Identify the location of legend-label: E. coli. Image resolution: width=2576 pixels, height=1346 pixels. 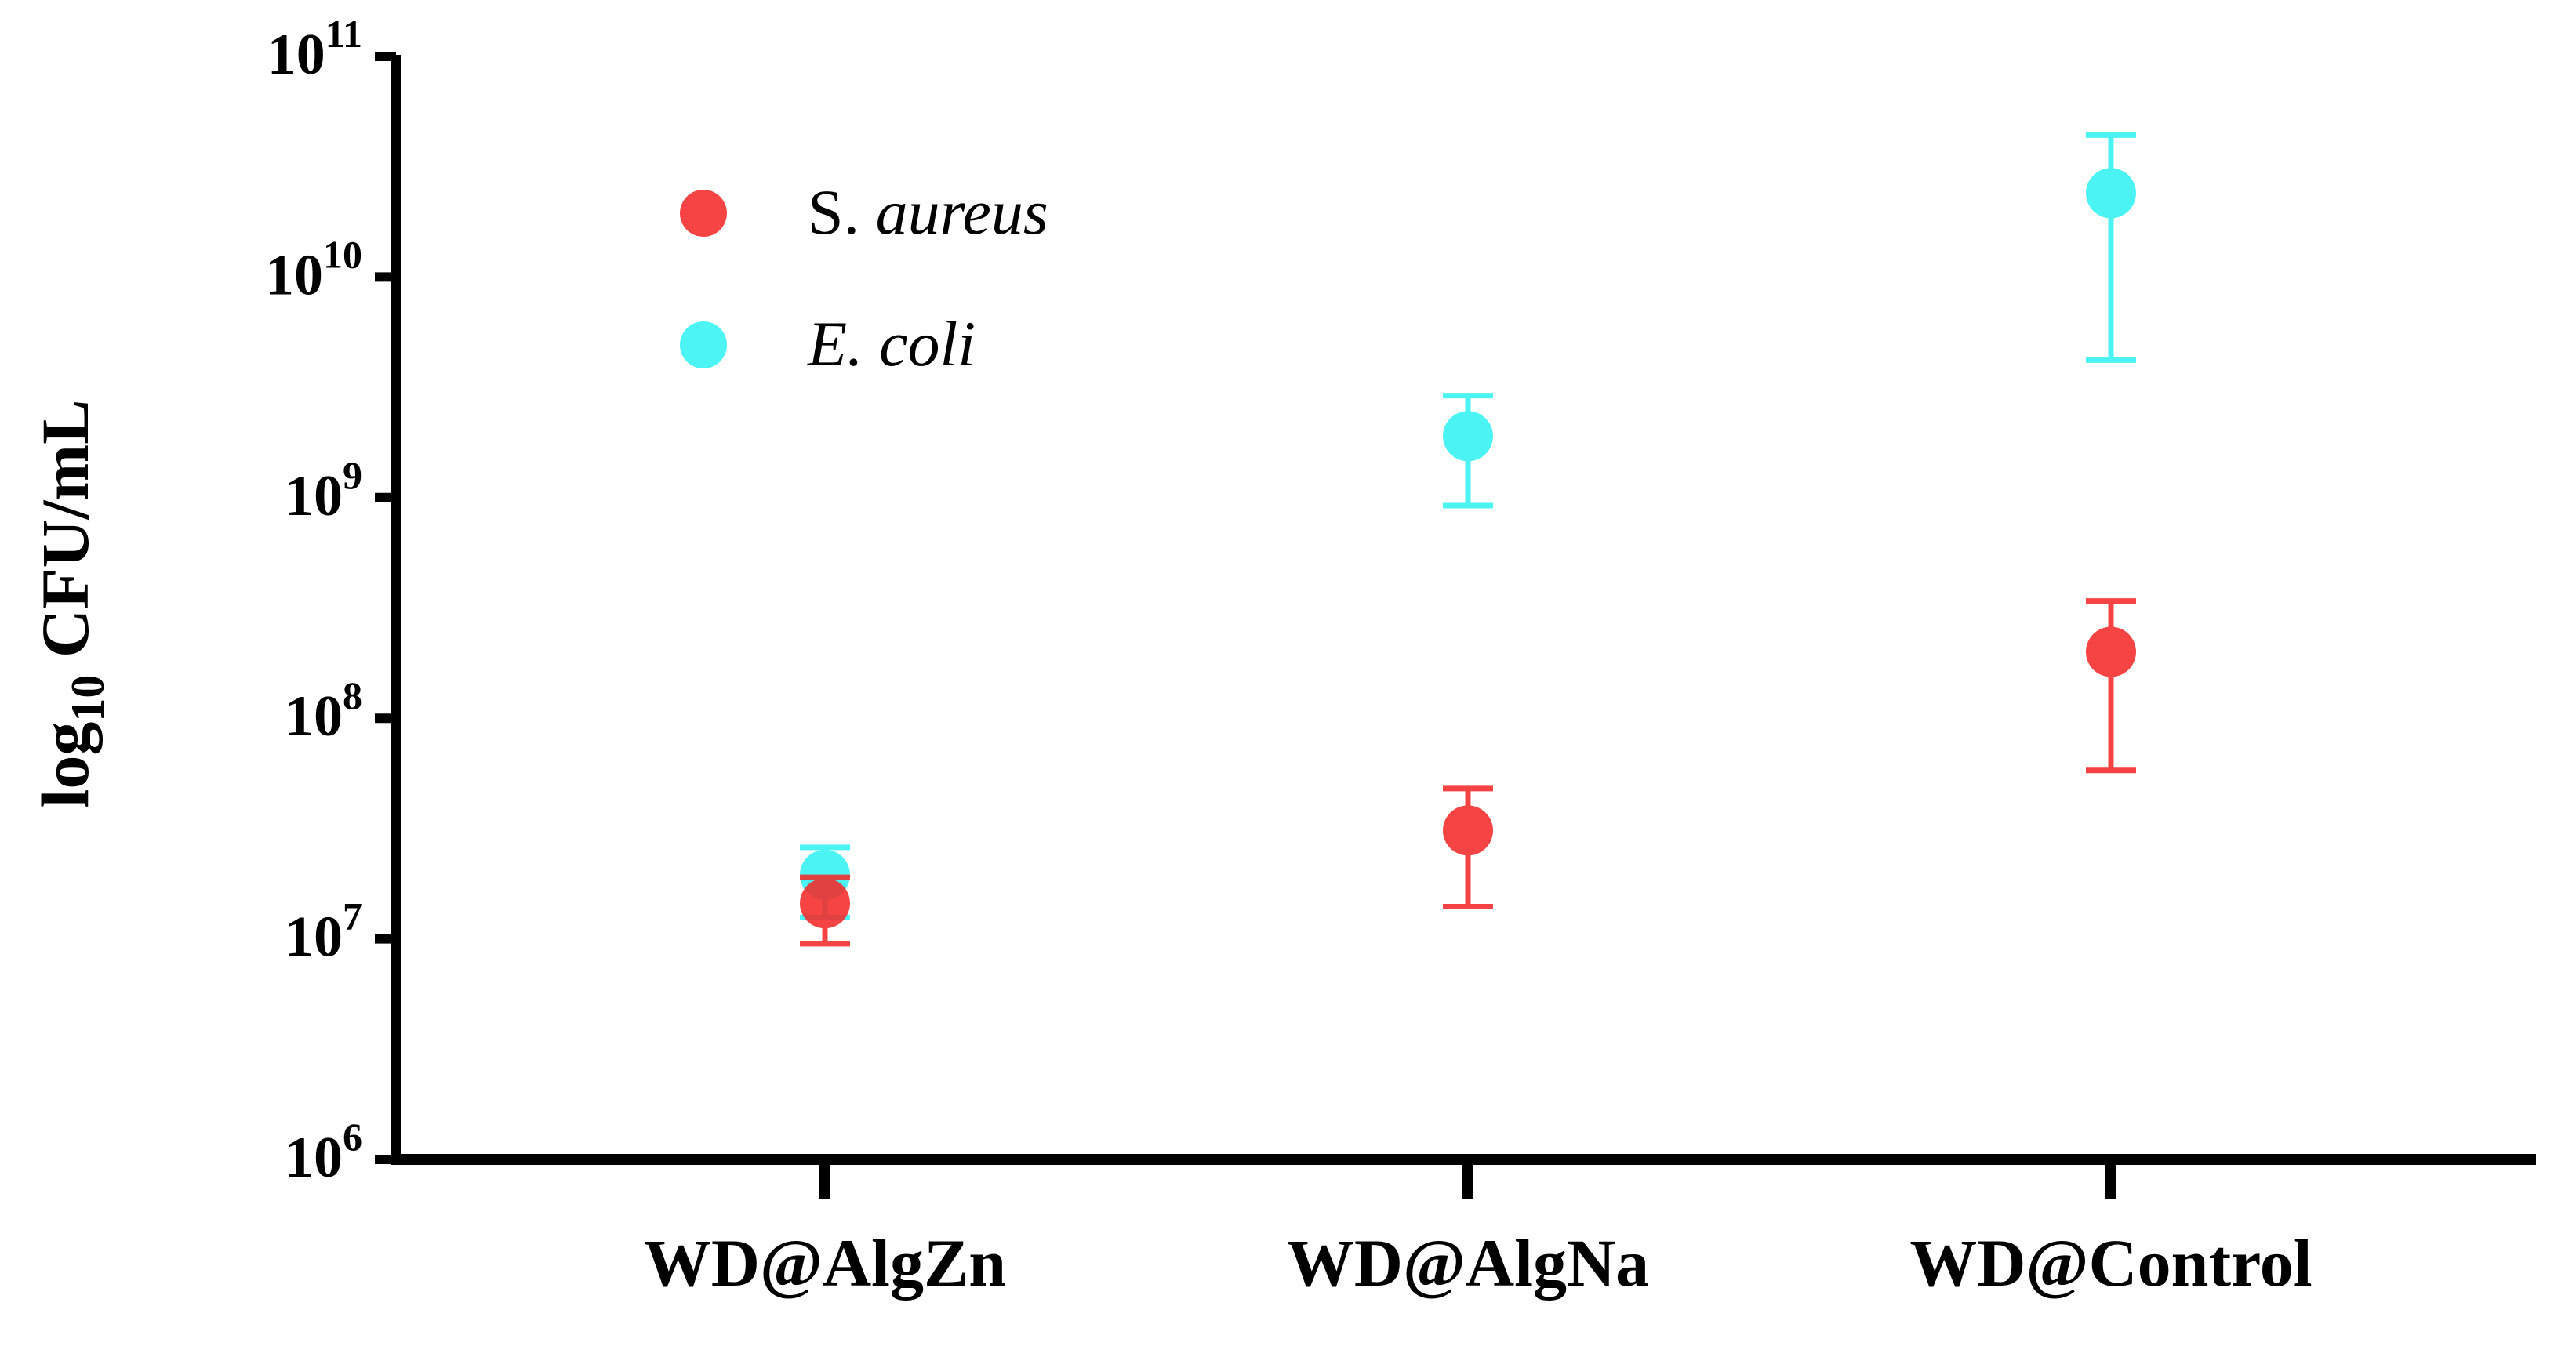
(891, 343).